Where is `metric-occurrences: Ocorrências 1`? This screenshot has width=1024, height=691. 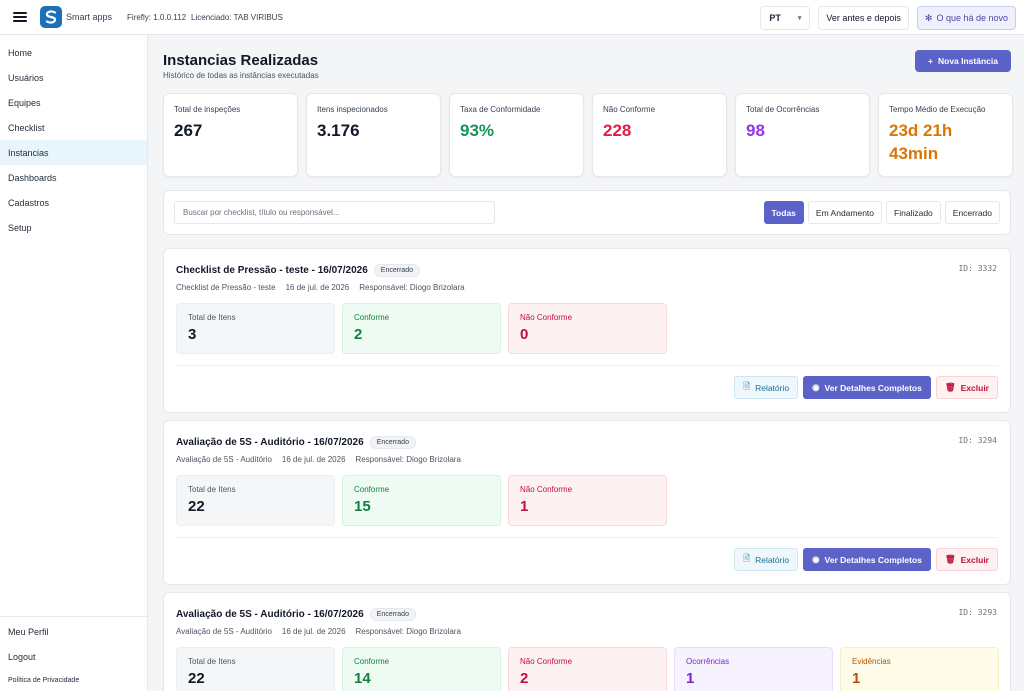
metric-occurrences: Ocorrências 1 is located at coordinates (753, 669).